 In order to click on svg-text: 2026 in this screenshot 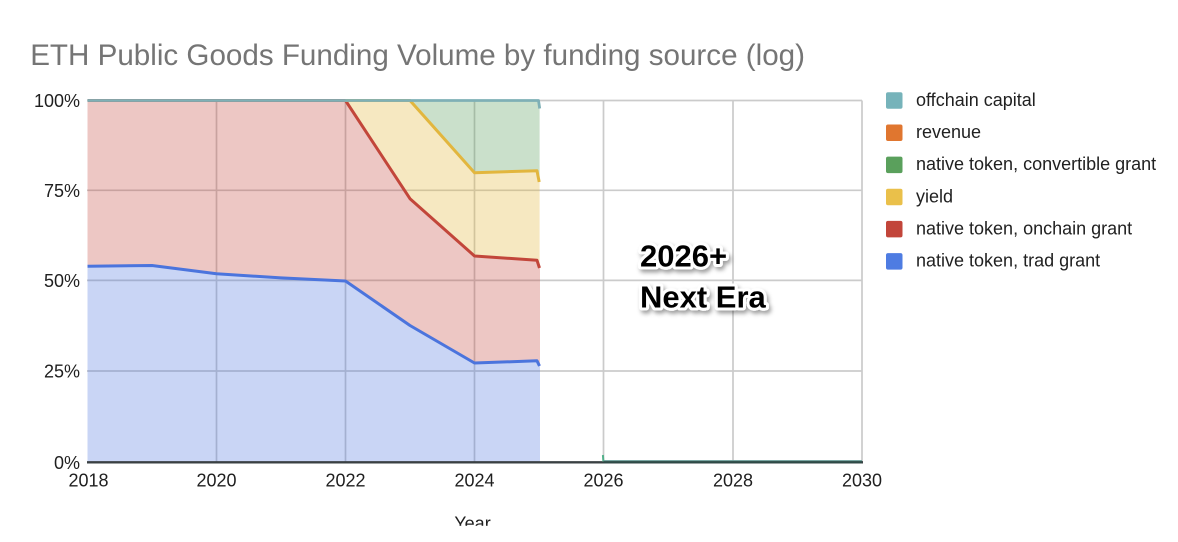, I will do `click(603, 481)`.